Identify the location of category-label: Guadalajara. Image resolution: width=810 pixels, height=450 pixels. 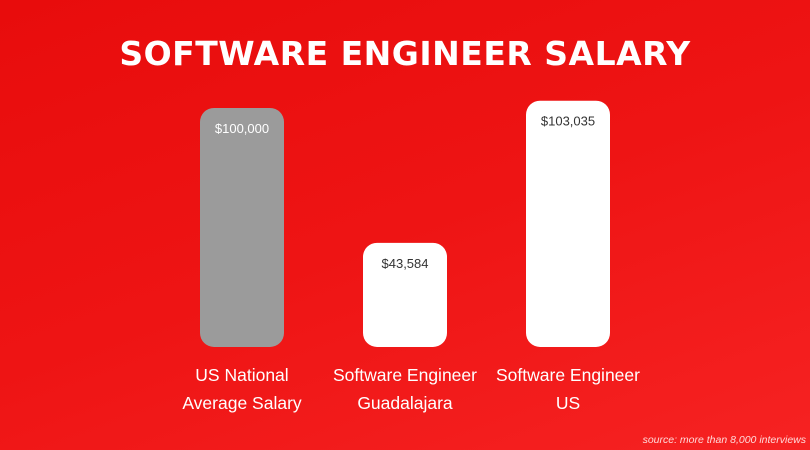
(405, 403).